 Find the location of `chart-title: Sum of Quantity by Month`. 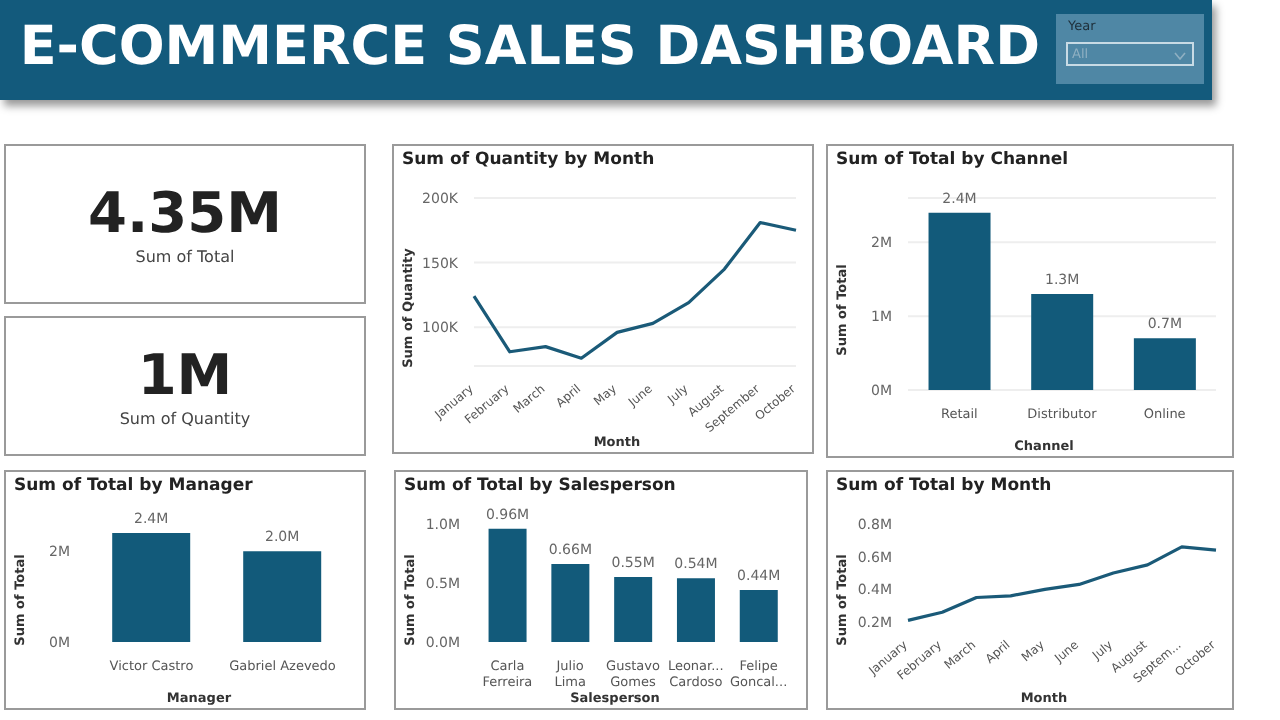

chart-title: Sum of Quantity by Month is located at coordinates (528, 160).